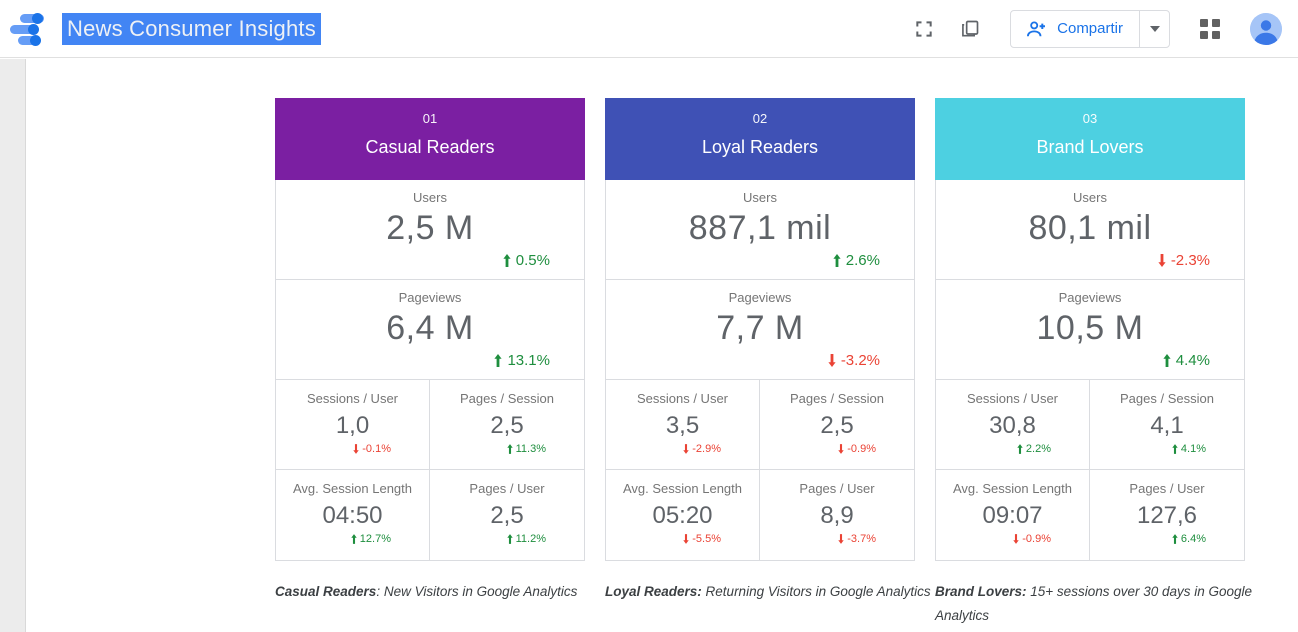 Image resolution: width=1298 pixels, height=632 pixels. Describe the element at coordinates (1266, 28) in the screenshot. I see `avatar` at that location.